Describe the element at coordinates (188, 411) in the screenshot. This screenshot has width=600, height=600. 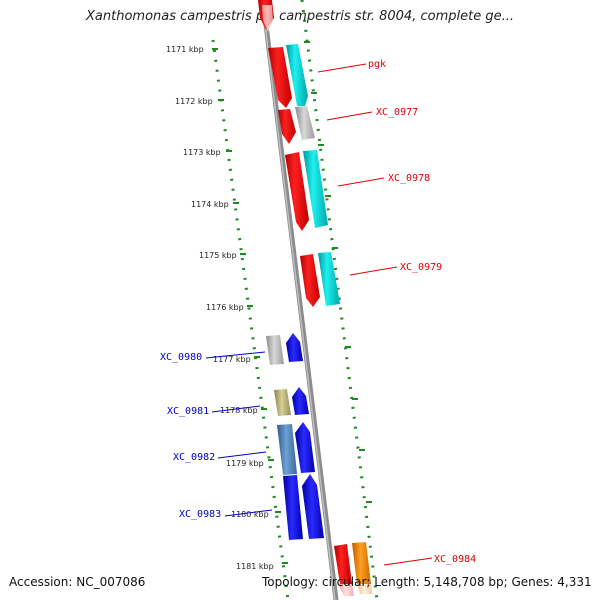
I see `gene-label-xc0981: XC_0981` at that location.